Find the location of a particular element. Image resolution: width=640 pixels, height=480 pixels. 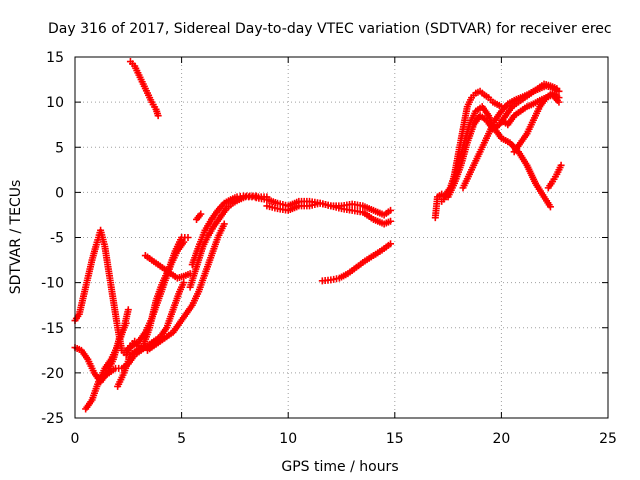

y-axis-label: SDTVAR / TECUs is located at coordinates (16, 237).